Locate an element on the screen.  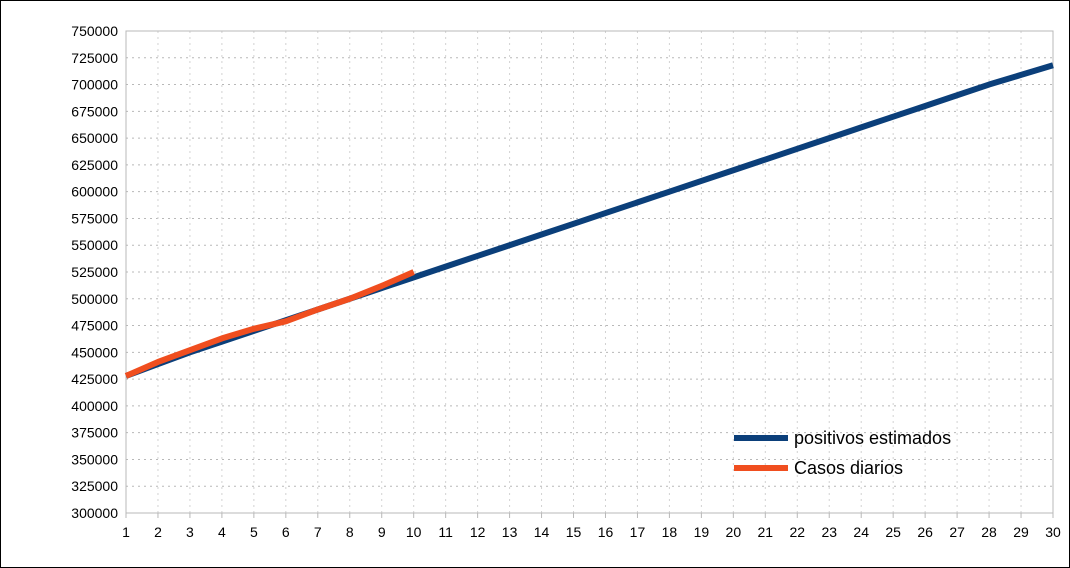
y-tick-label: 400000 is located at coordinates (94, 406).